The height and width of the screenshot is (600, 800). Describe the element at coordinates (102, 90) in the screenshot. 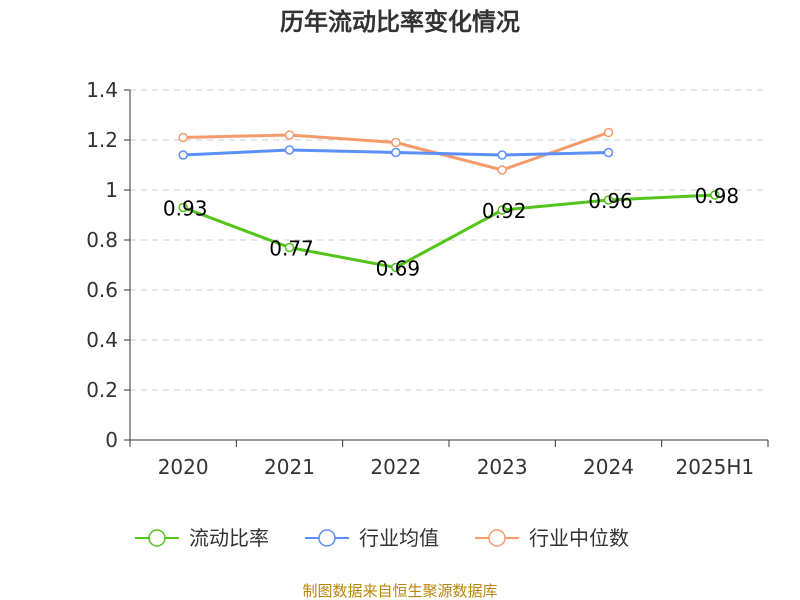

I see `y-tick-label: 1.4` at that location.